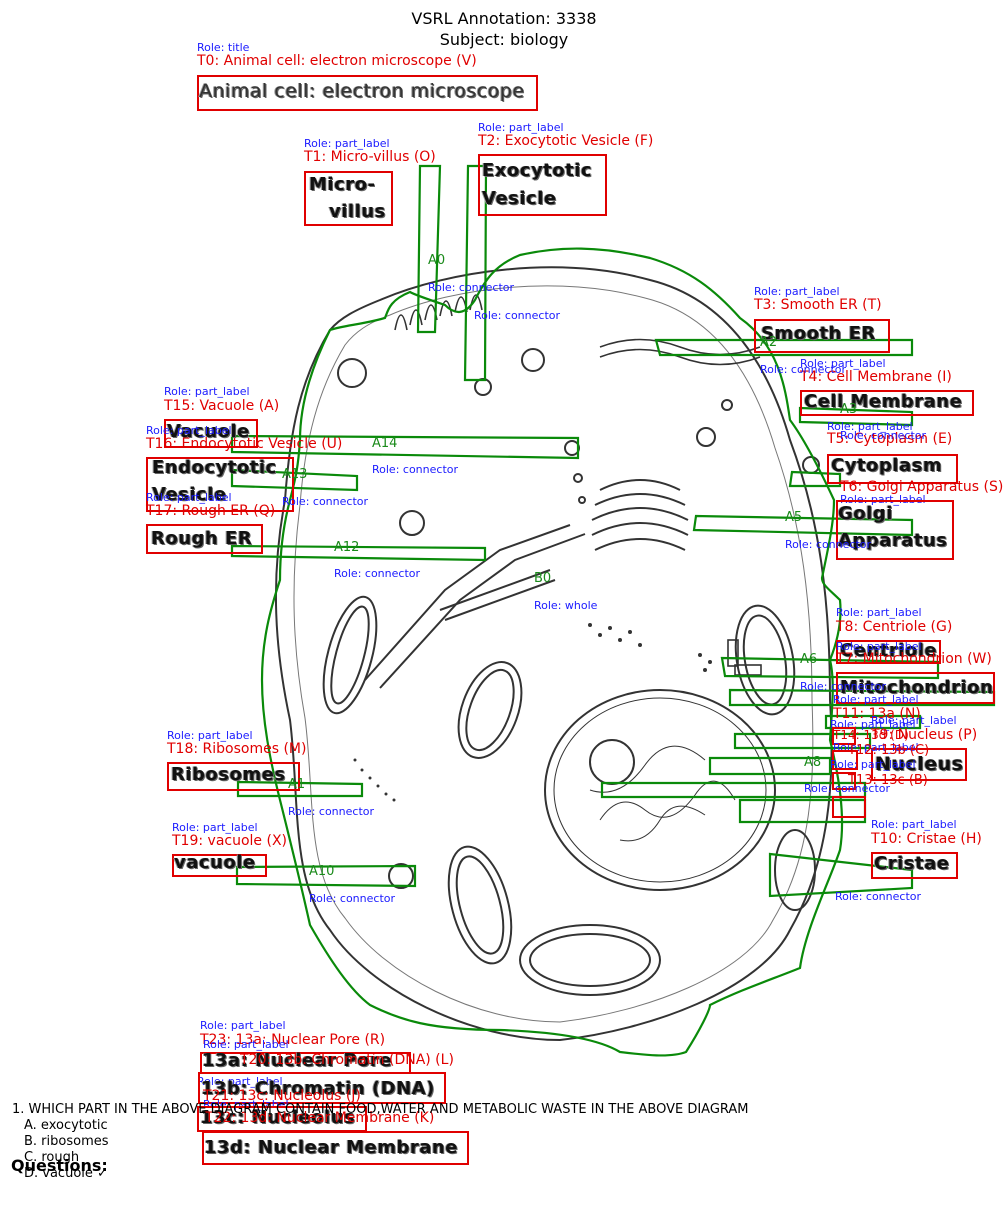 The width and height of the screenshot is (1008, 1208). Describe the element at coordinates (879, 612) in the screenshot. I see `t8-role: Role: part_label` at that location.